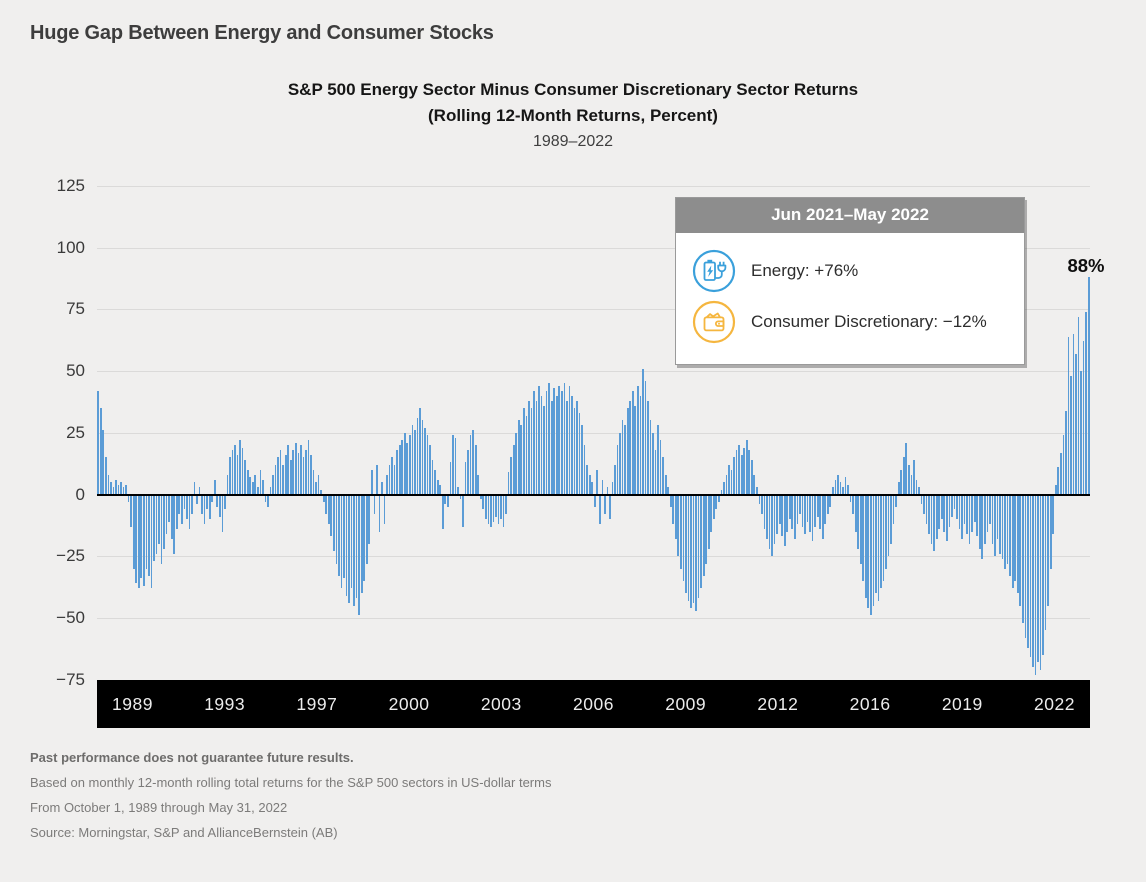 This screenshot has height=882, width=1146. What do you see at coordinates (714, 322) in the screenshot?
I see `wallet-icon` at bounding box center [714, 322].